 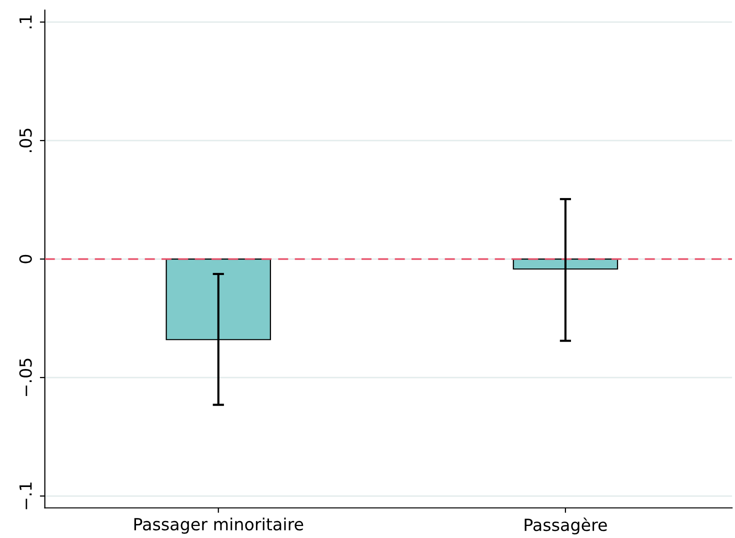 What do you see at coordinates (25, 377) in the screenshot?
I see `y-tick-label: −.05` at bounding box center [25, 377].